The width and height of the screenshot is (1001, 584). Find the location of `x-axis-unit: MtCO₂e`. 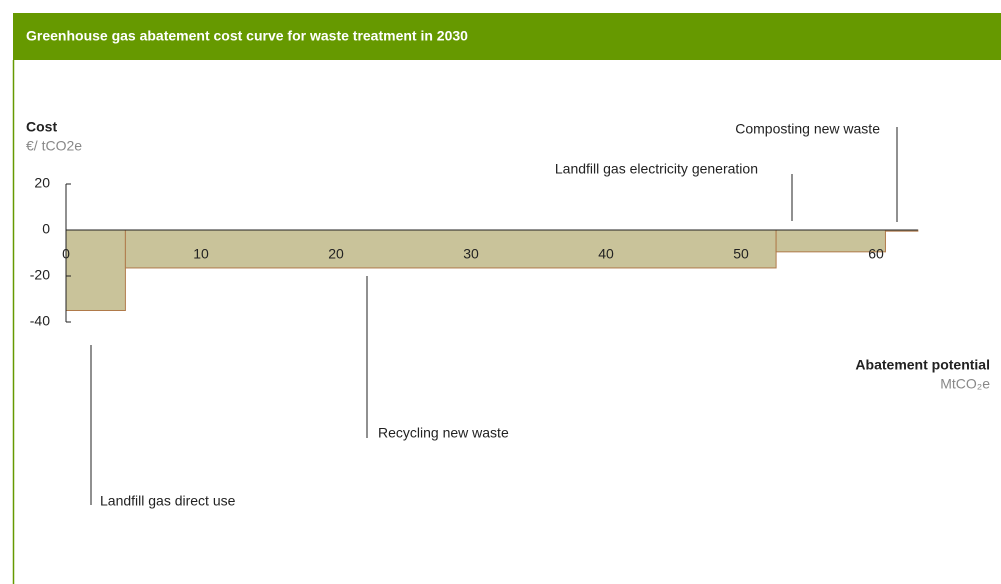

x-axis-unit: MtCO₂e is located at coordinates (965, 384).